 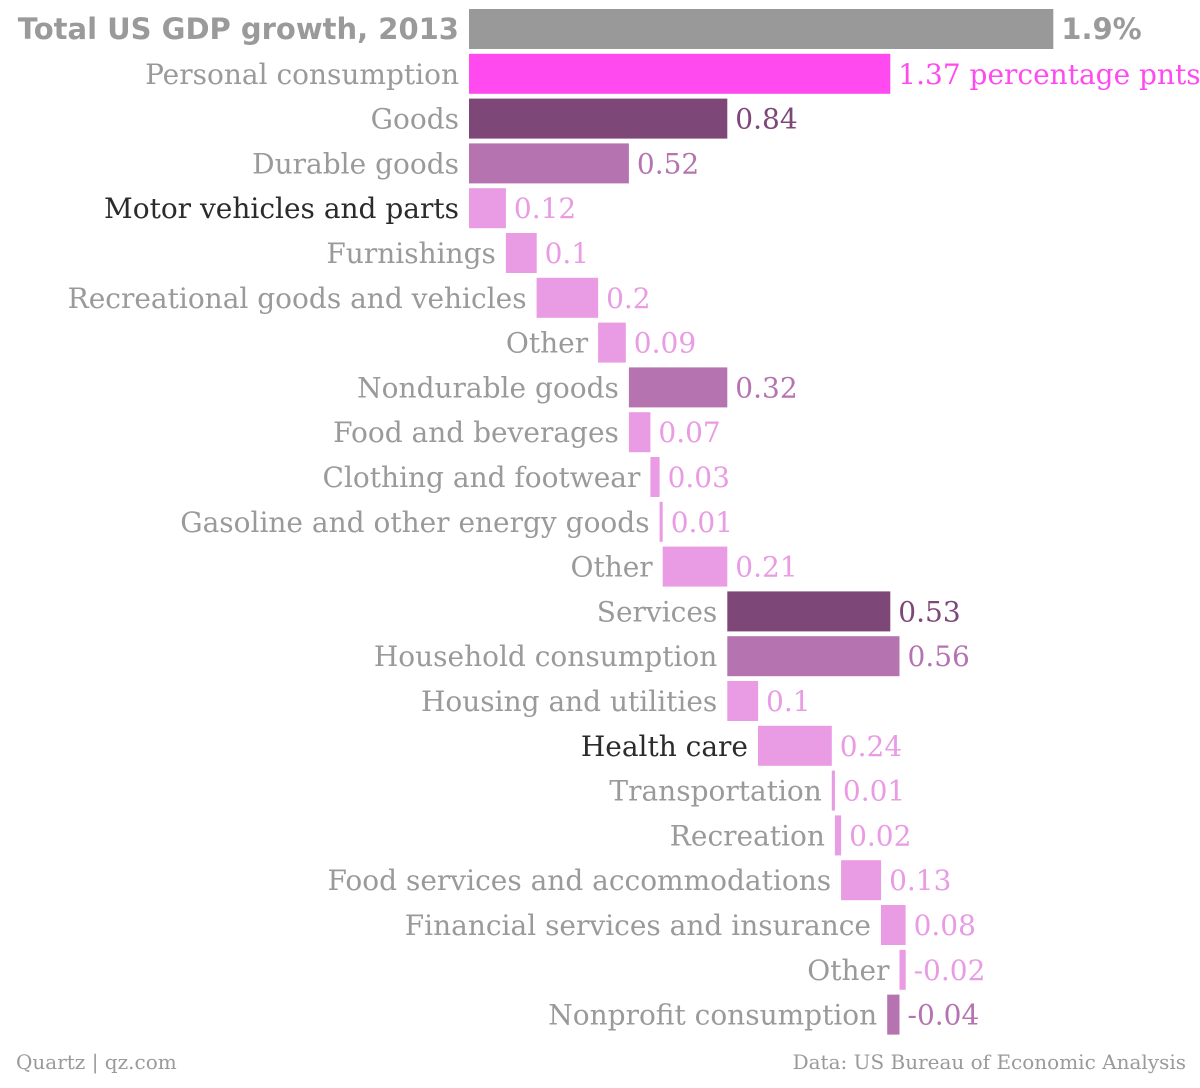 I want to click on category-label-22: Nonprofit consumption, so click(x=712, y=1015).